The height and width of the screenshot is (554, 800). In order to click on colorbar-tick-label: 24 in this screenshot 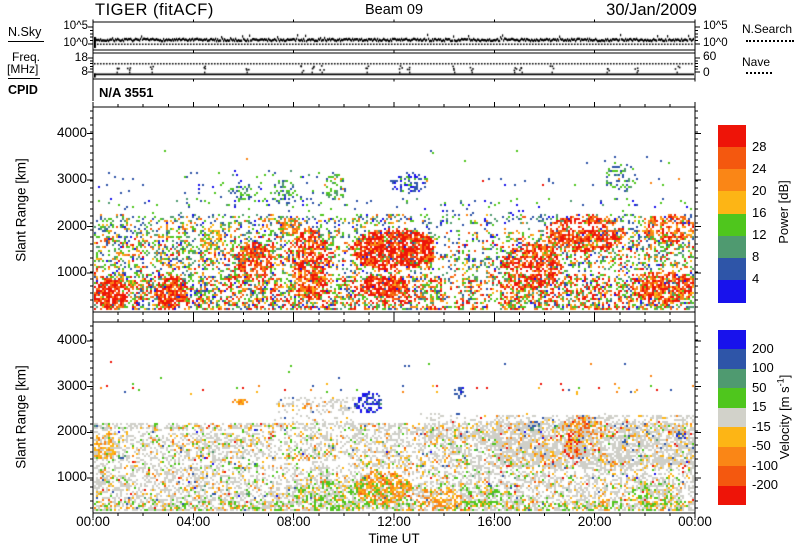, I will do `click(759, 168)`.